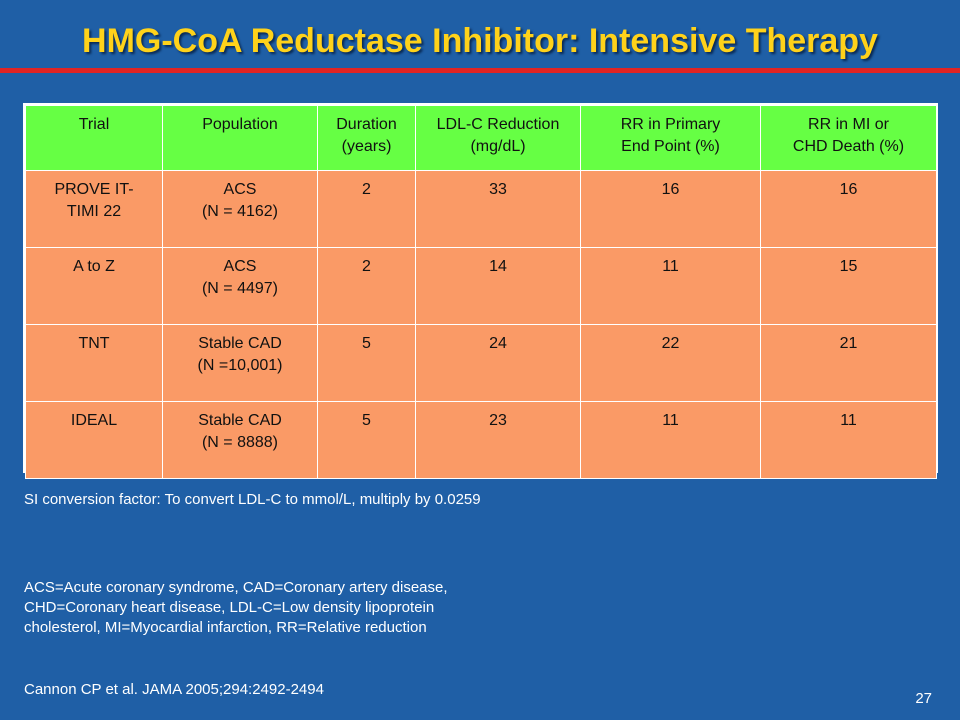 The width and height of the screenshot is (960, 720). What do you see at coordinates (94, 363) in the screenshot?
I see `cell-trial: TNT` at bounding box center [94, 363].